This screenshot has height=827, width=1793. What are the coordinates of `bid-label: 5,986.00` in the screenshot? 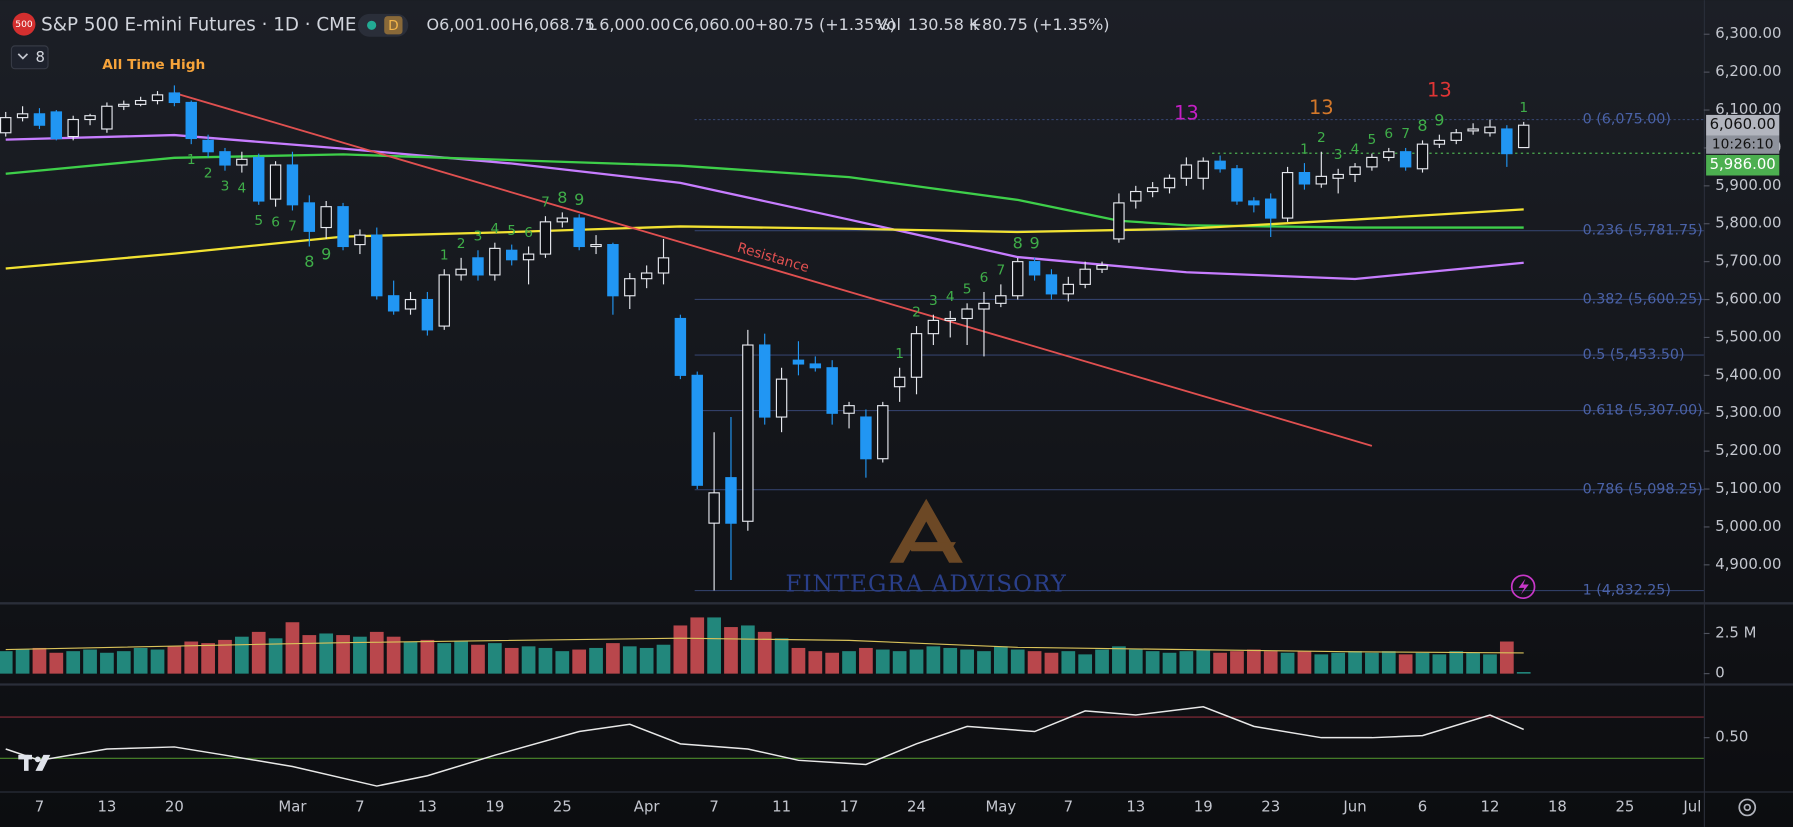 It's located at (1743, 164).